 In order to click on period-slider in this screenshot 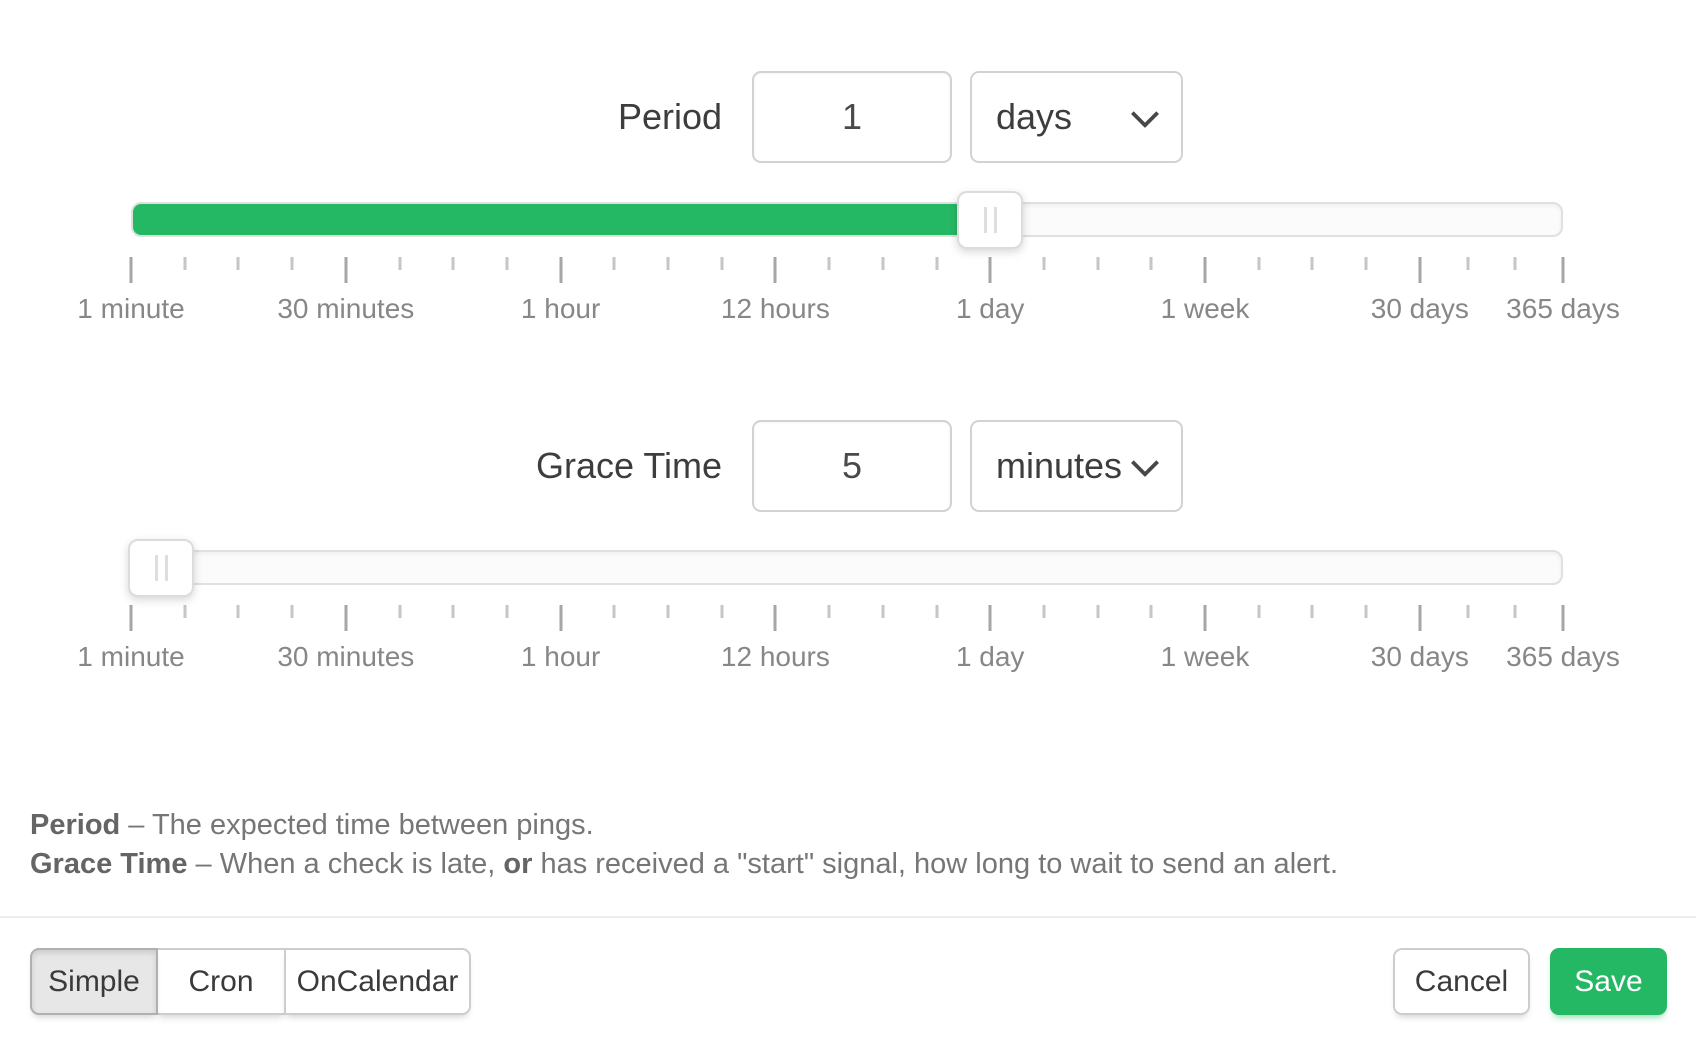, I will do `click(847, 220)`.